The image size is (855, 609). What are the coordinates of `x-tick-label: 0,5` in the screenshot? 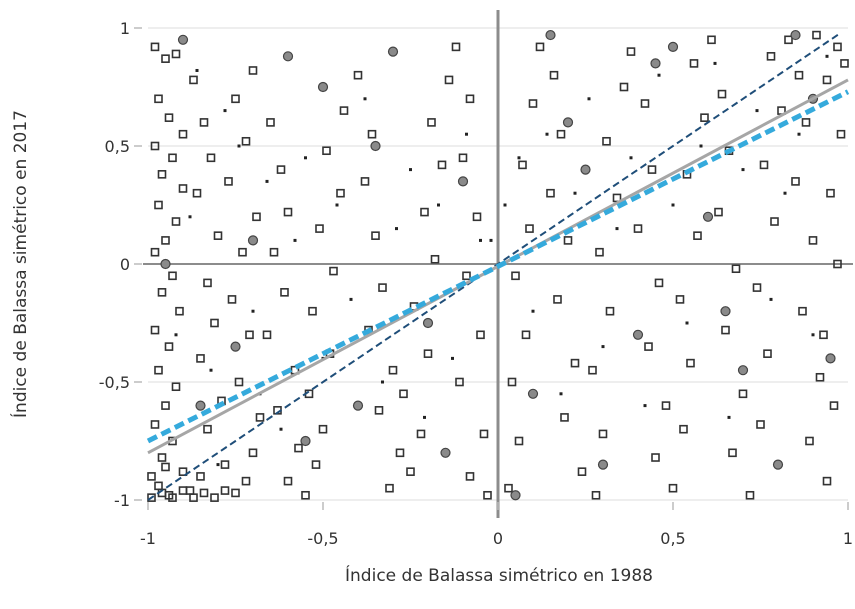 It's located at (672, 538).